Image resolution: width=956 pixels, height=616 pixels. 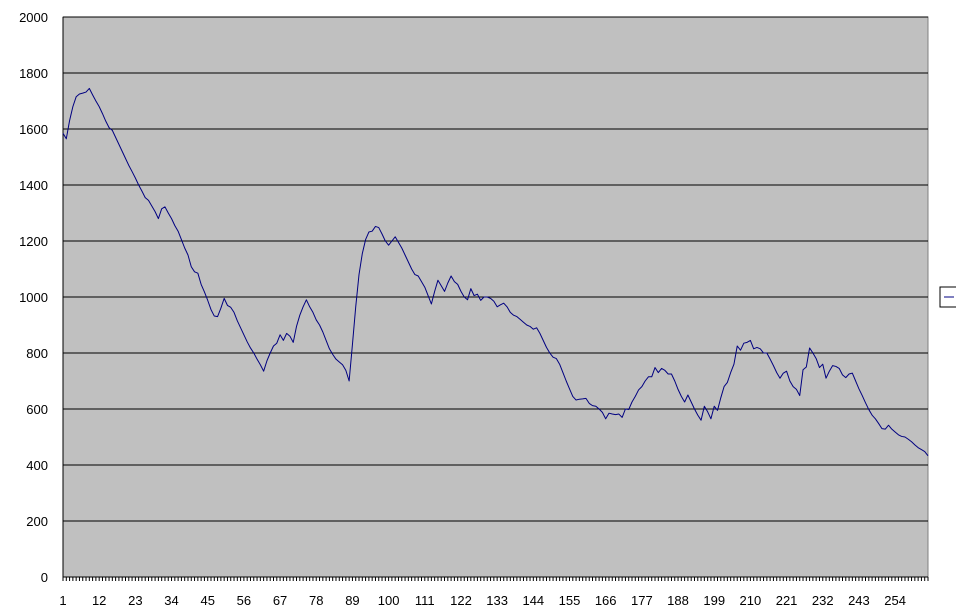 I want to click on y-tick-label: 1400, so click(x=33, y=185).